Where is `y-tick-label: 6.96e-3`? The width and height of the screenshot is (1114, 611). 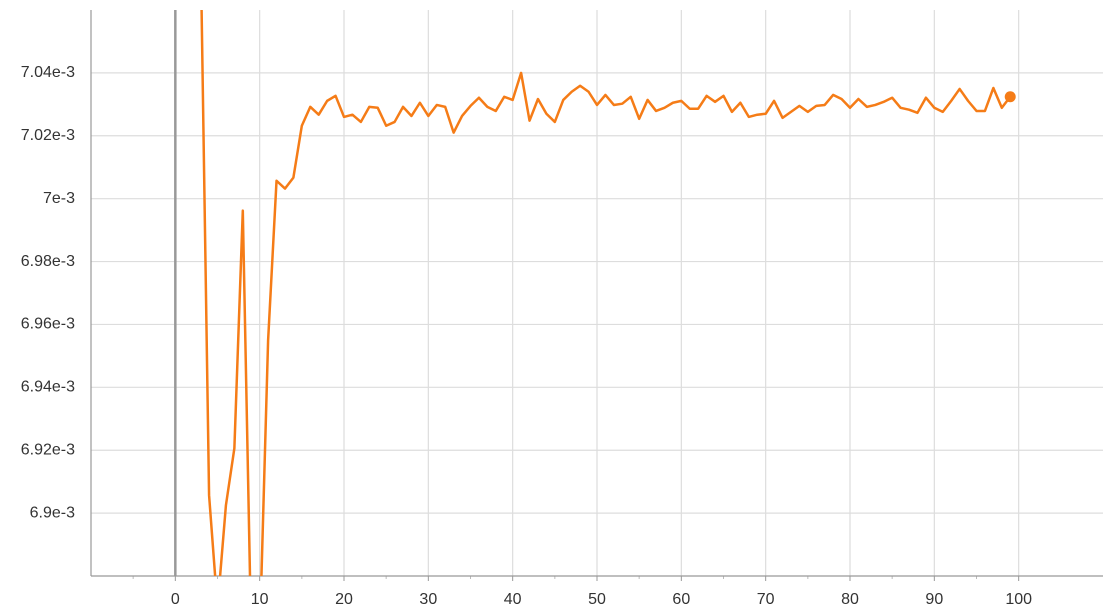 y-tick-label: 6.96e-3 is located at coordinates (48, 324).